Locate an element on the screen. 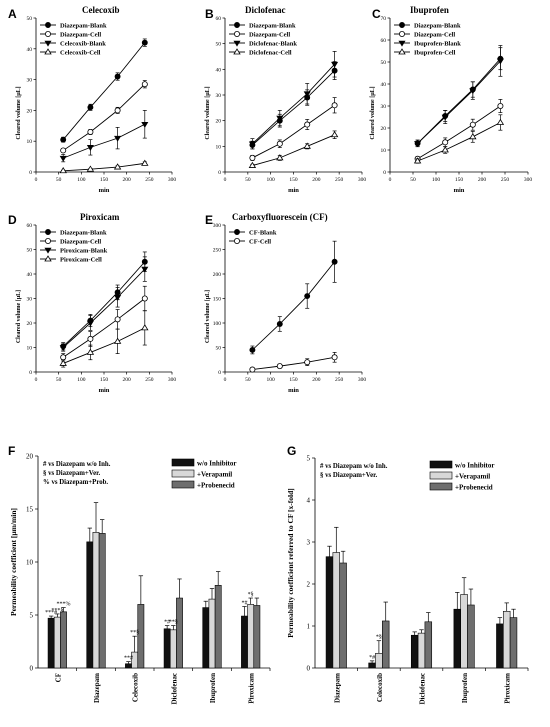 This screenshot has width=550, height=727. panel-letter: E is located at coordinates (209, 220).